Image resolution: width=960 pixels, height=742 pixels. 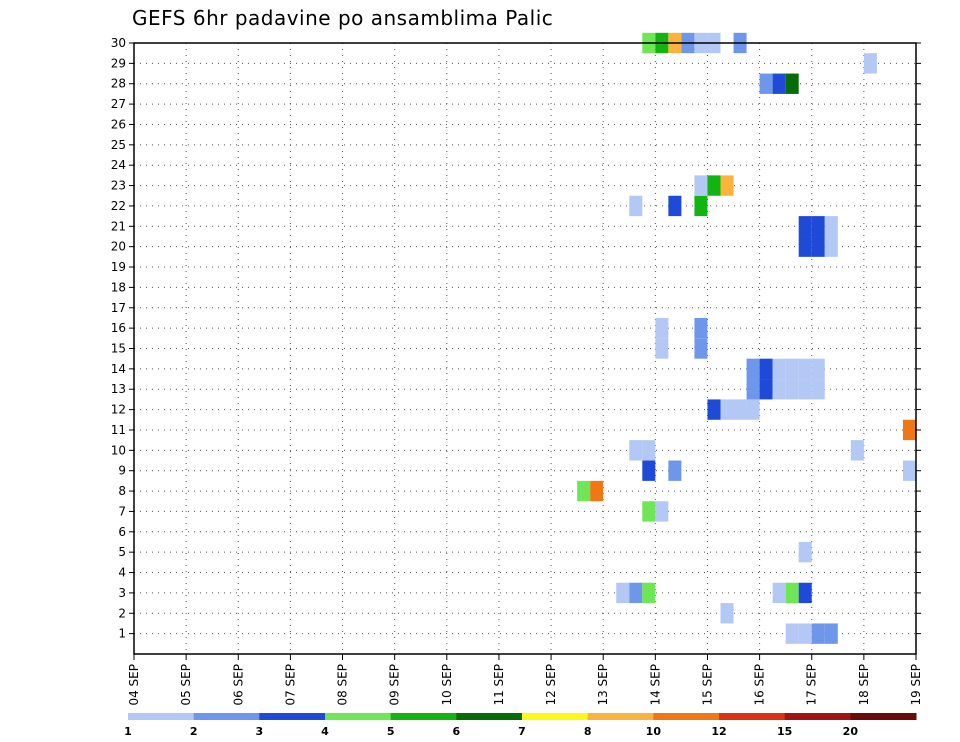 What do you see at coordinates (916, 685) in the screenshot?
I see `x-tick-label: 19 SEP` at bounding box center [916, 685].